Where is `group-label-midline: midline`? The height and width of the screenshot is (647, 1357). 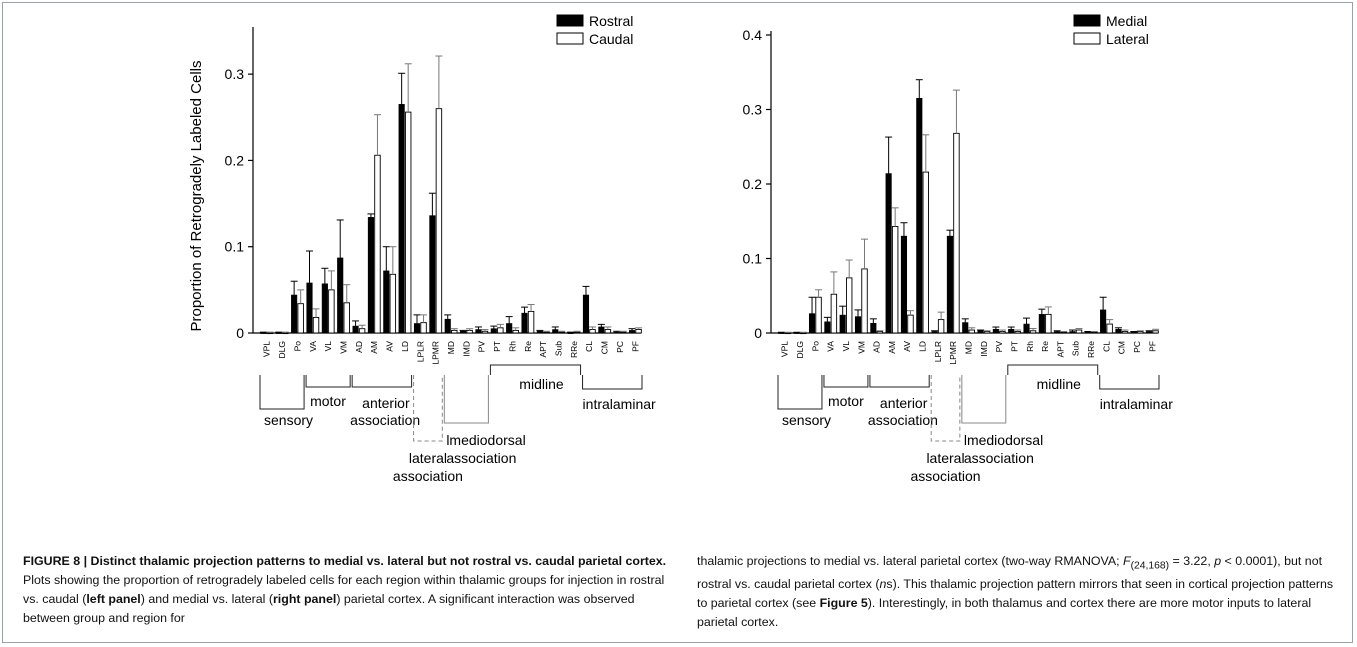 group-label-midline: midline is located at coordinates (541, 384).